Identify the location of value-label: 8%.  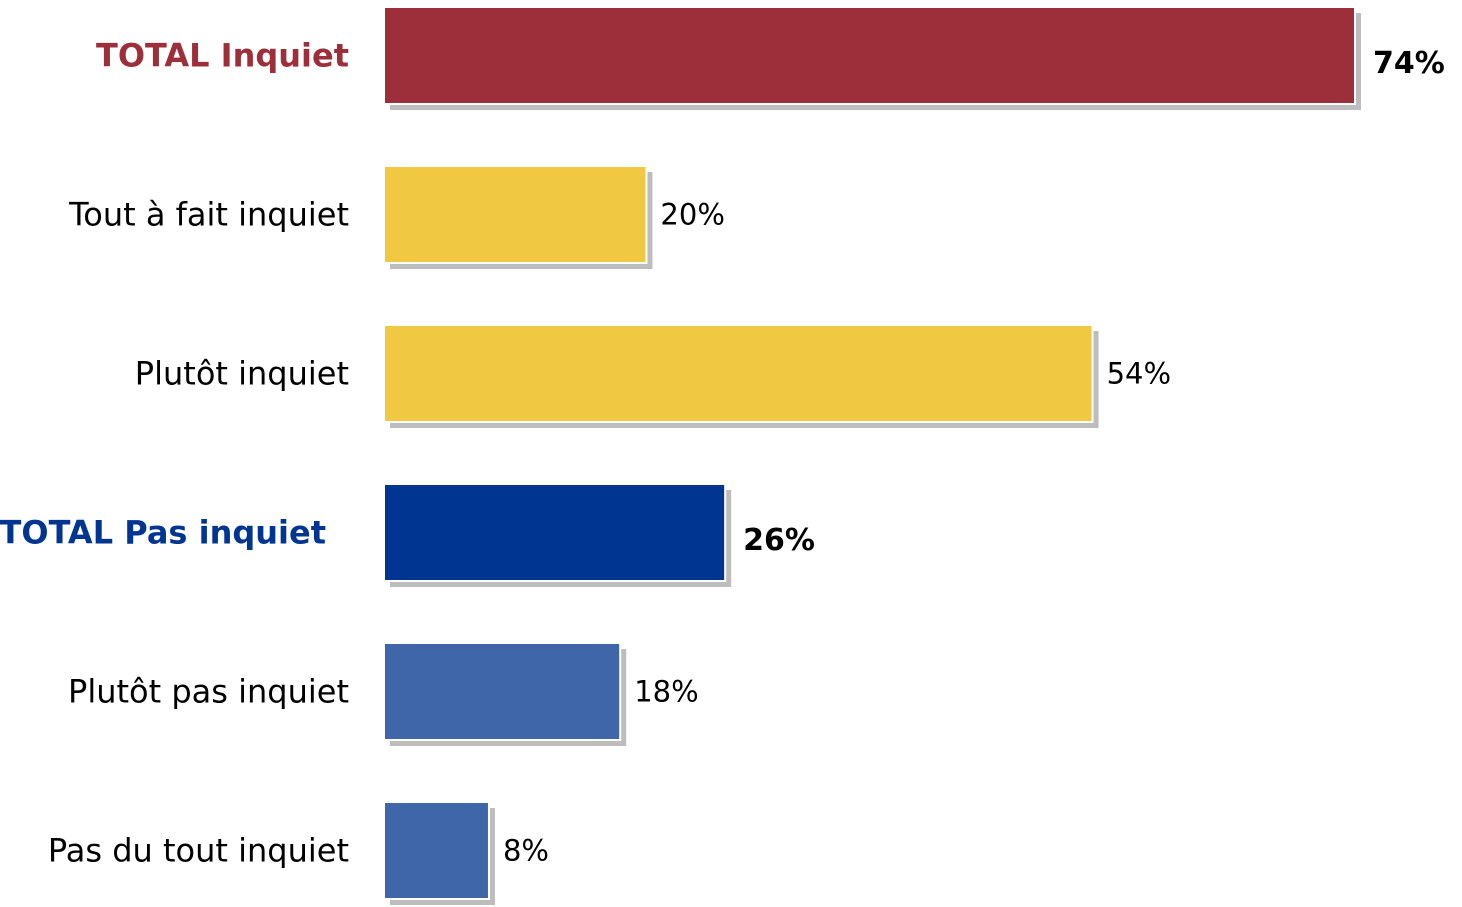
(526, 851).